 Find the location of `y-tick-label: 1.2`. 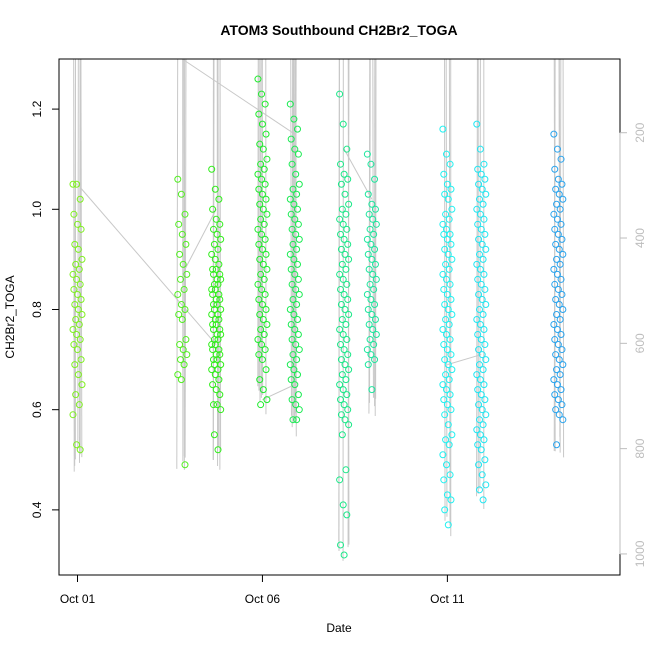

y-tick-label: 1.2 is located at coordinates (37, 108).